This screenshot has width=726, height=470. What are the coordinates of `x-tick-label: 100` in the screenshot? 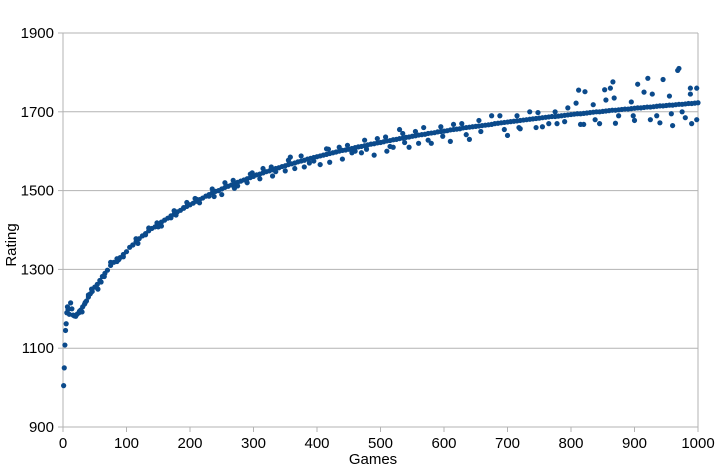 It's located at (126, 443).